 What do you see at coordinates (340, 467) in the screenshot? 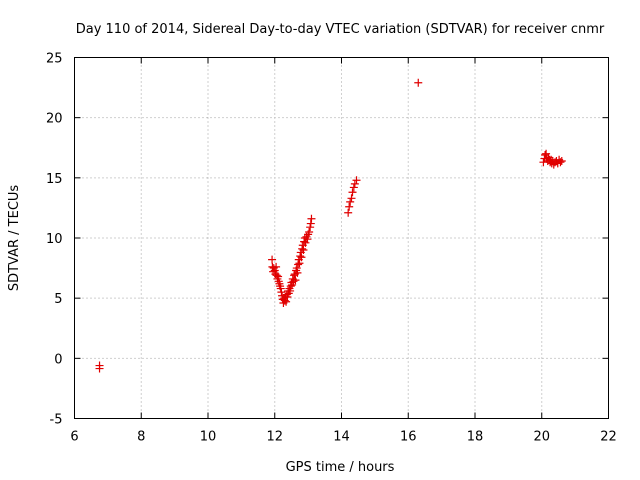
I see `x-axis-label: GPS time / hours` at bounding box center [340, 467].